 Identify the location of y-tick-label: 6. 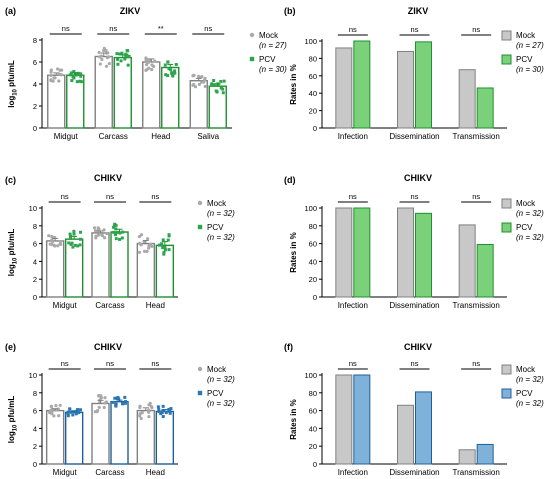
(35, 244).